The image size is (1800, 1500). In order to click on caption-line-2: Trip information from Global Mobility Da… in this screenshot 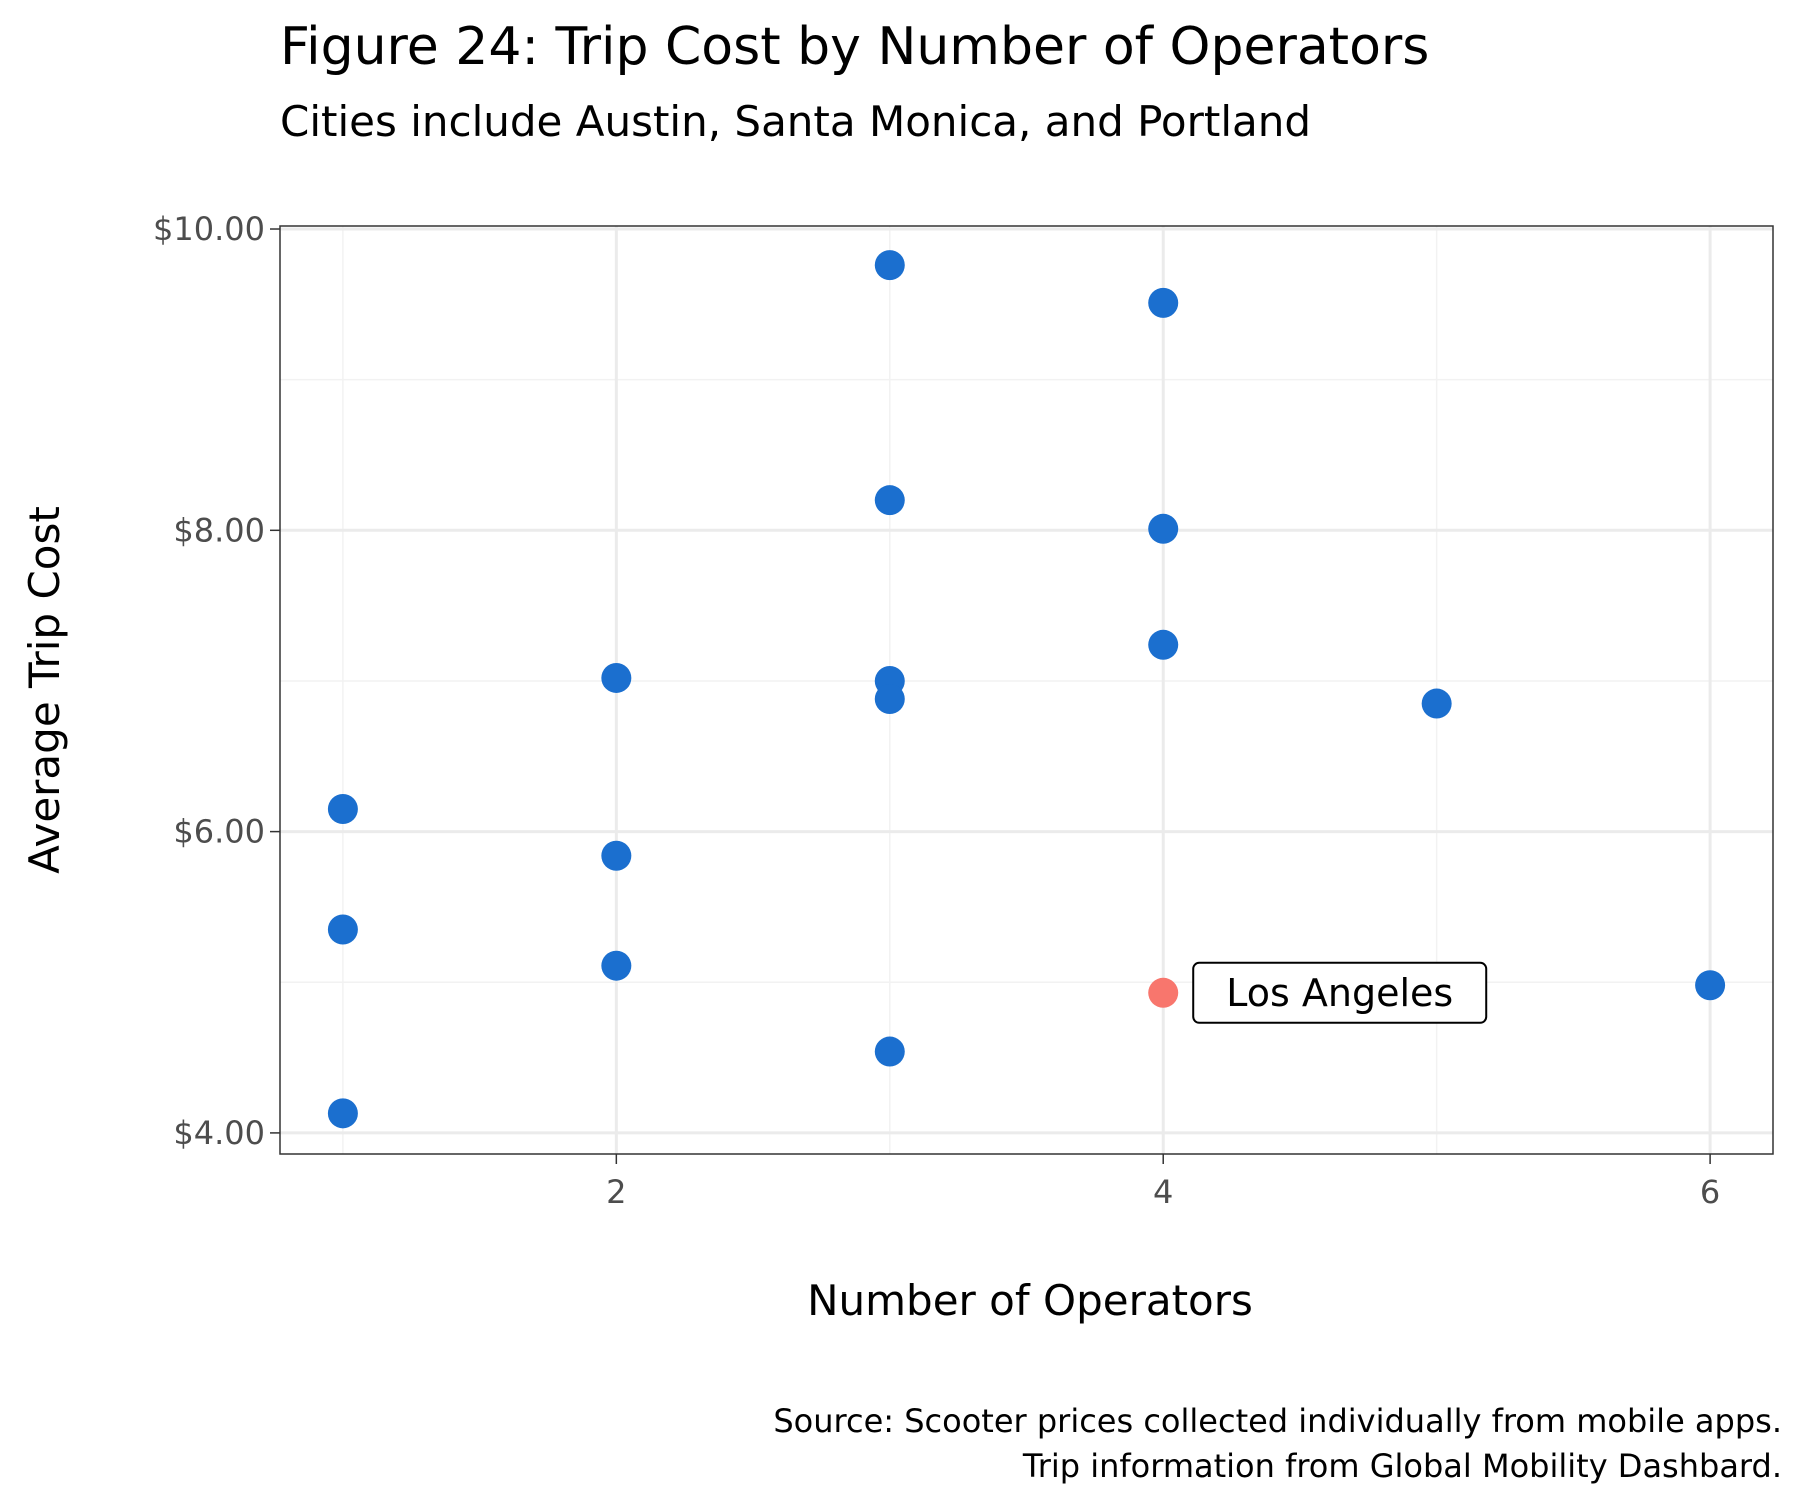, I will do `click(1402, 1466)`.